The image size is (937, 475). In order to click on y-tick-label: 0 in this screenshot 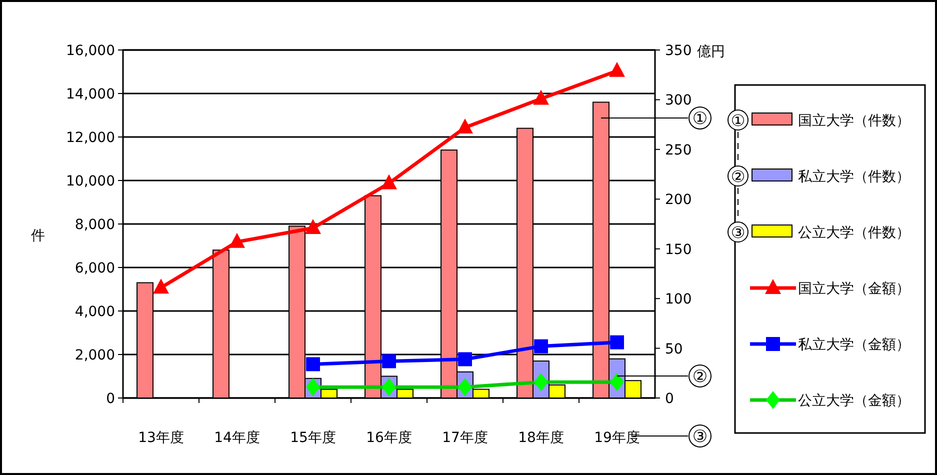, I will do `click(110, 399)`.